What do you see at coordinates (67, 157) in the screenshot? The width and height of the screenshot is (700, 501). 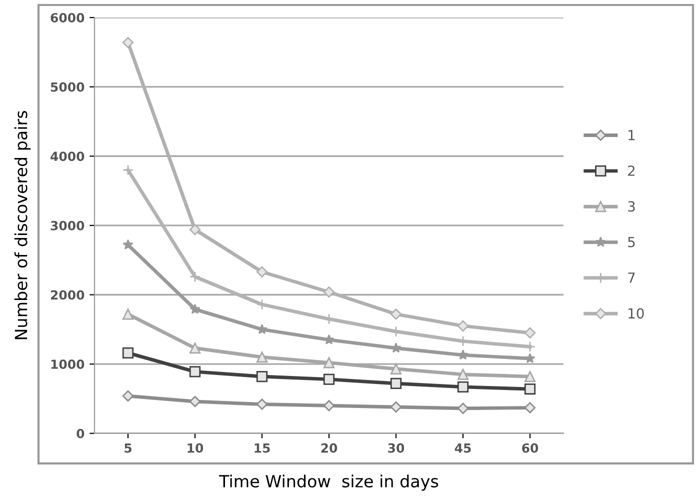 I see `y-tick-label: 4000` at bounding box center [67, 157].